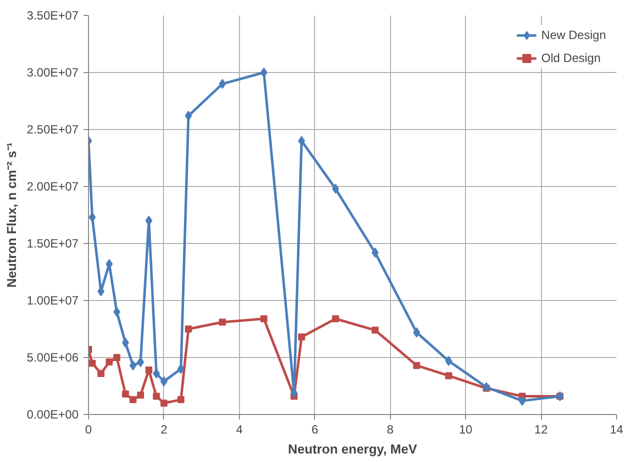 The height and width of the screenshot is (463, 640). I want to click on y-tick-label: 1.00E+07, so click(52, 301).